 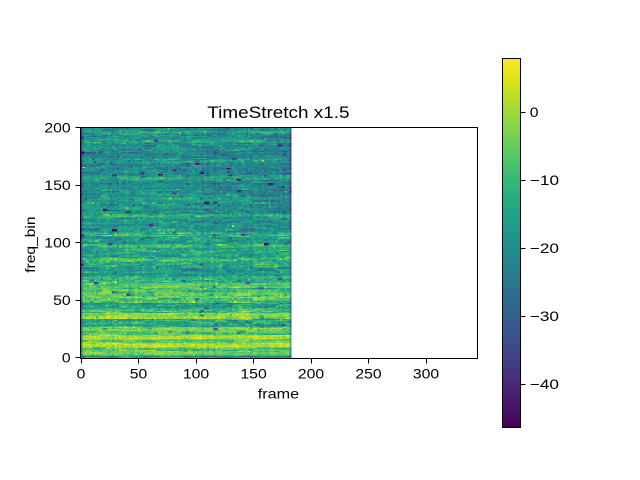 What do you see at coordinates (368, 373) in the screenshot?
I see `svg-text: 250` at bounding box center [368, 373].